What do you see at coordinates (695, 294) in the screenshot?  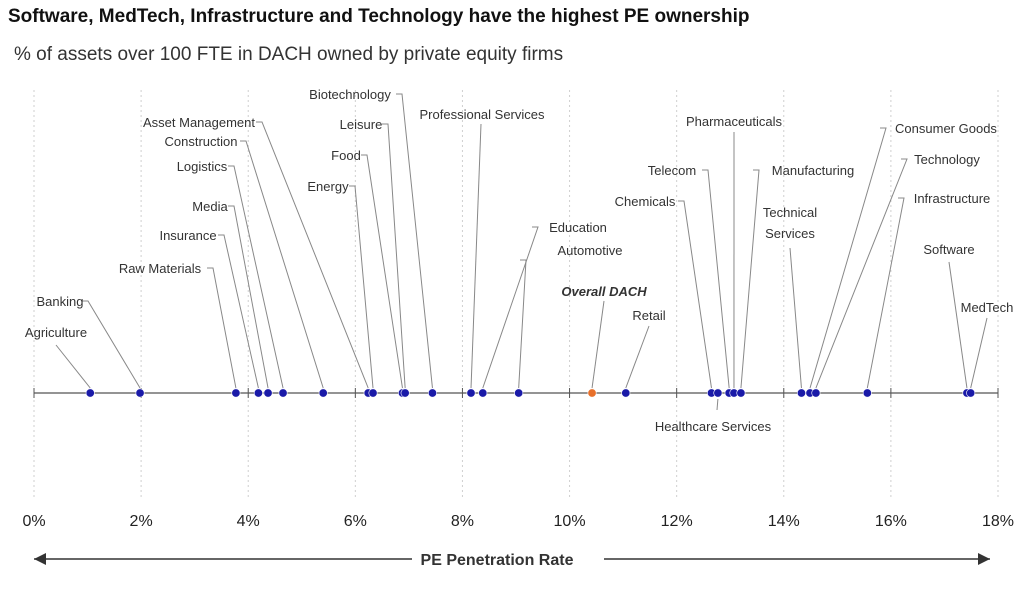 I see `leader-line-chemicals` at bounding box center [695, 294].